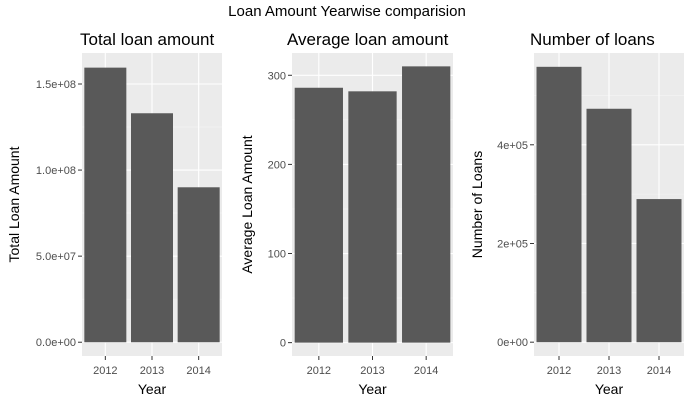 The width and height of the screenshot is (694, 402). What do you see at coordinates (247, 204) in the screenshot?
I see `y-axis-title: Average Loan Amount` at bounding box center [247, 204].